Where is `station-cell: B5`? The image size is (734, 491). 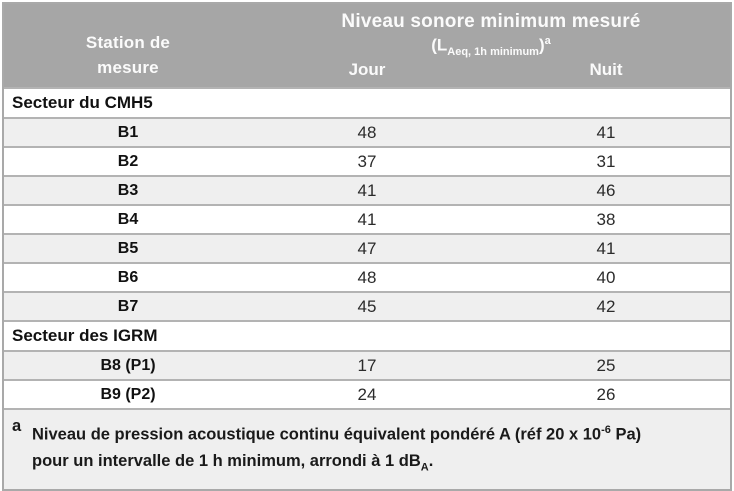 station-cell: B5 is located at coordinates (128, 248).